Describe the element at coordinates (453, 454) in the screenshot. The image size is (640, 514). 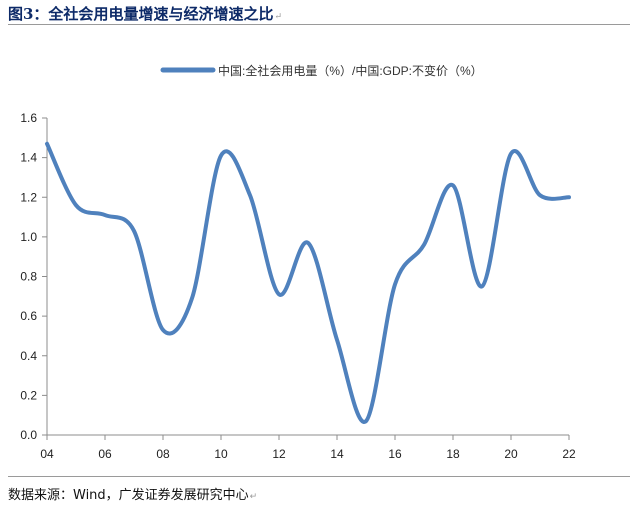
I see `x-tick-label: 18` at that location.